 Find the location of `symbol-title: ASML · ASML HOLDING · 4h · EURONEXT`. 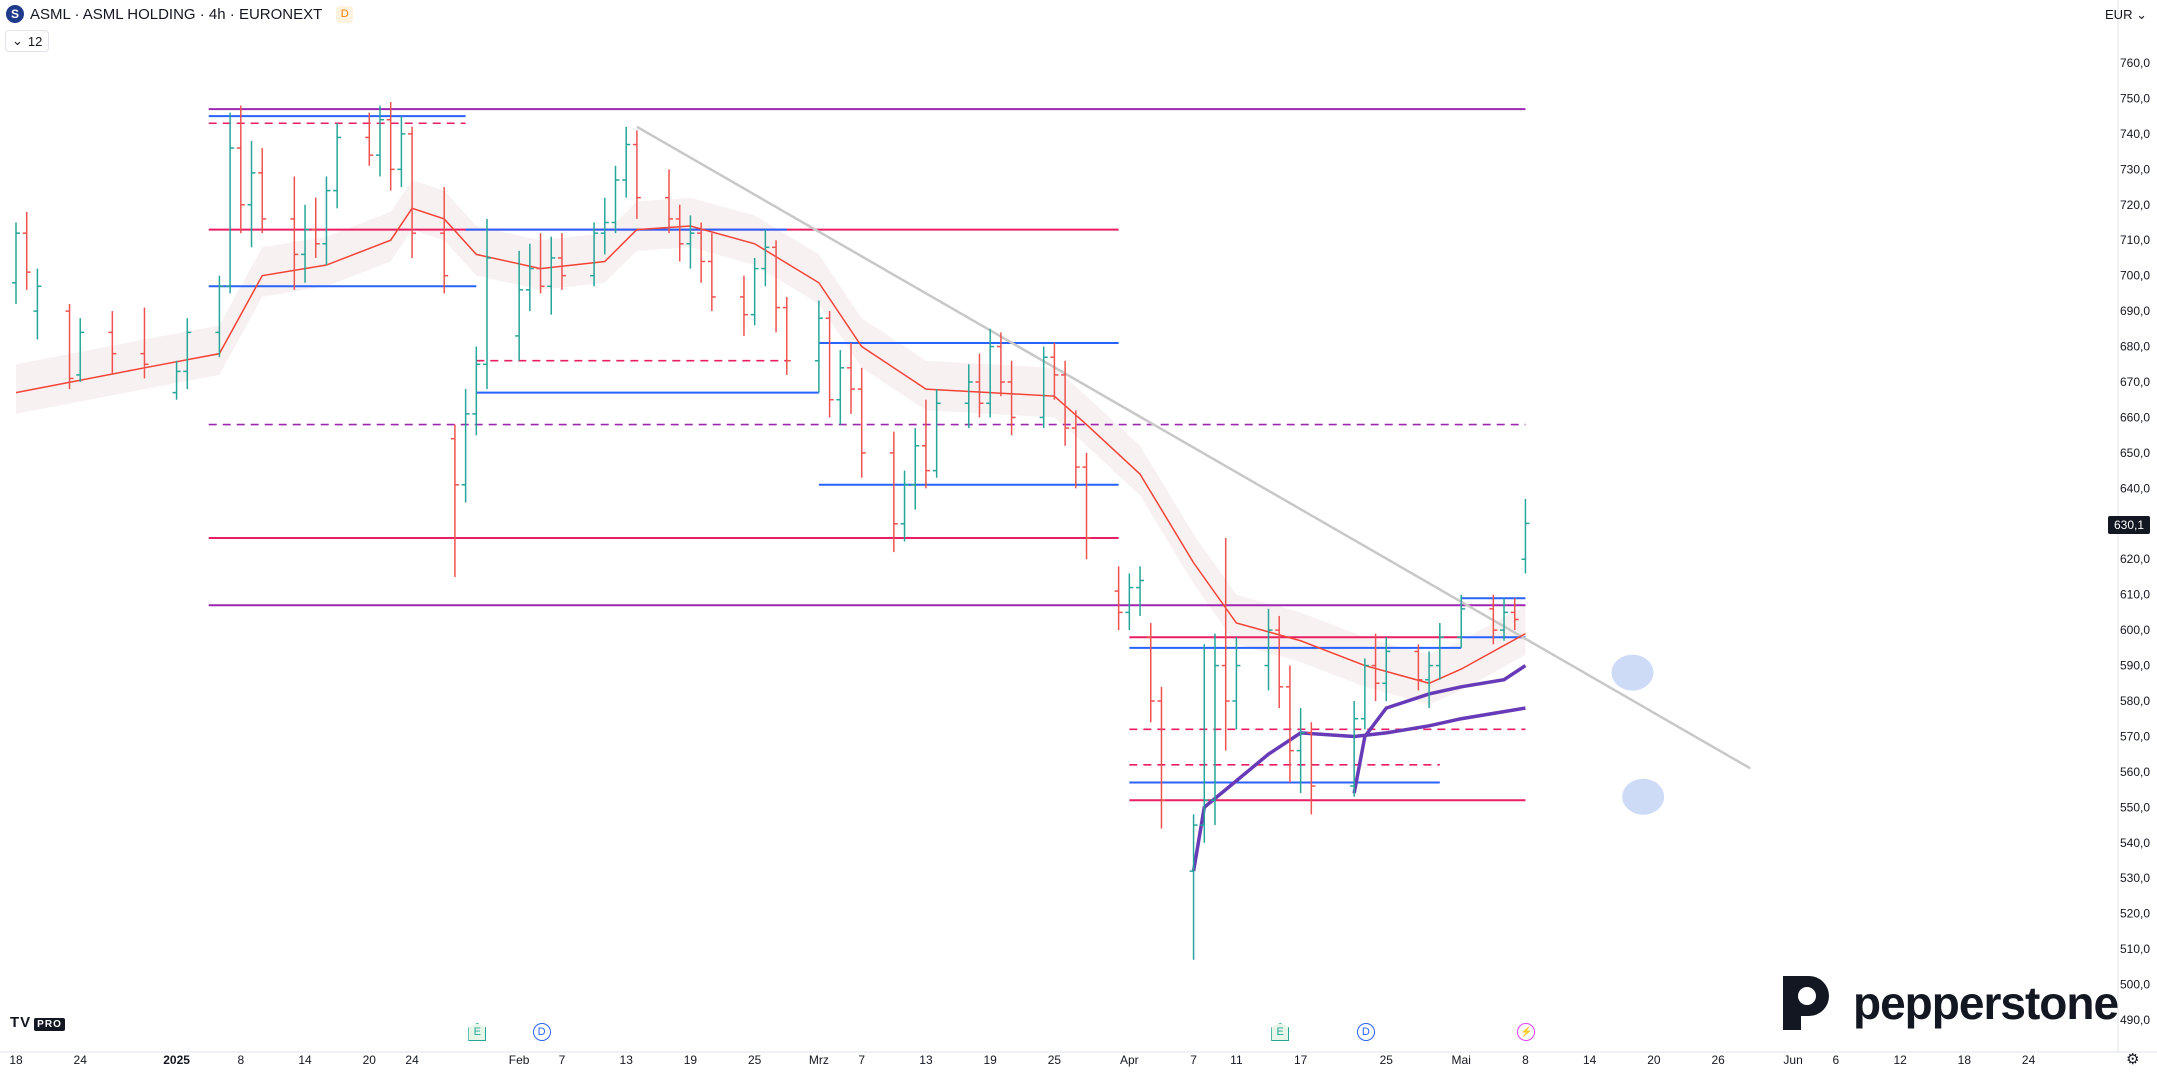

symbol-title: ASML · ASML HOLDING · 4h · EURONEXT is located at coordinates (176, 14).